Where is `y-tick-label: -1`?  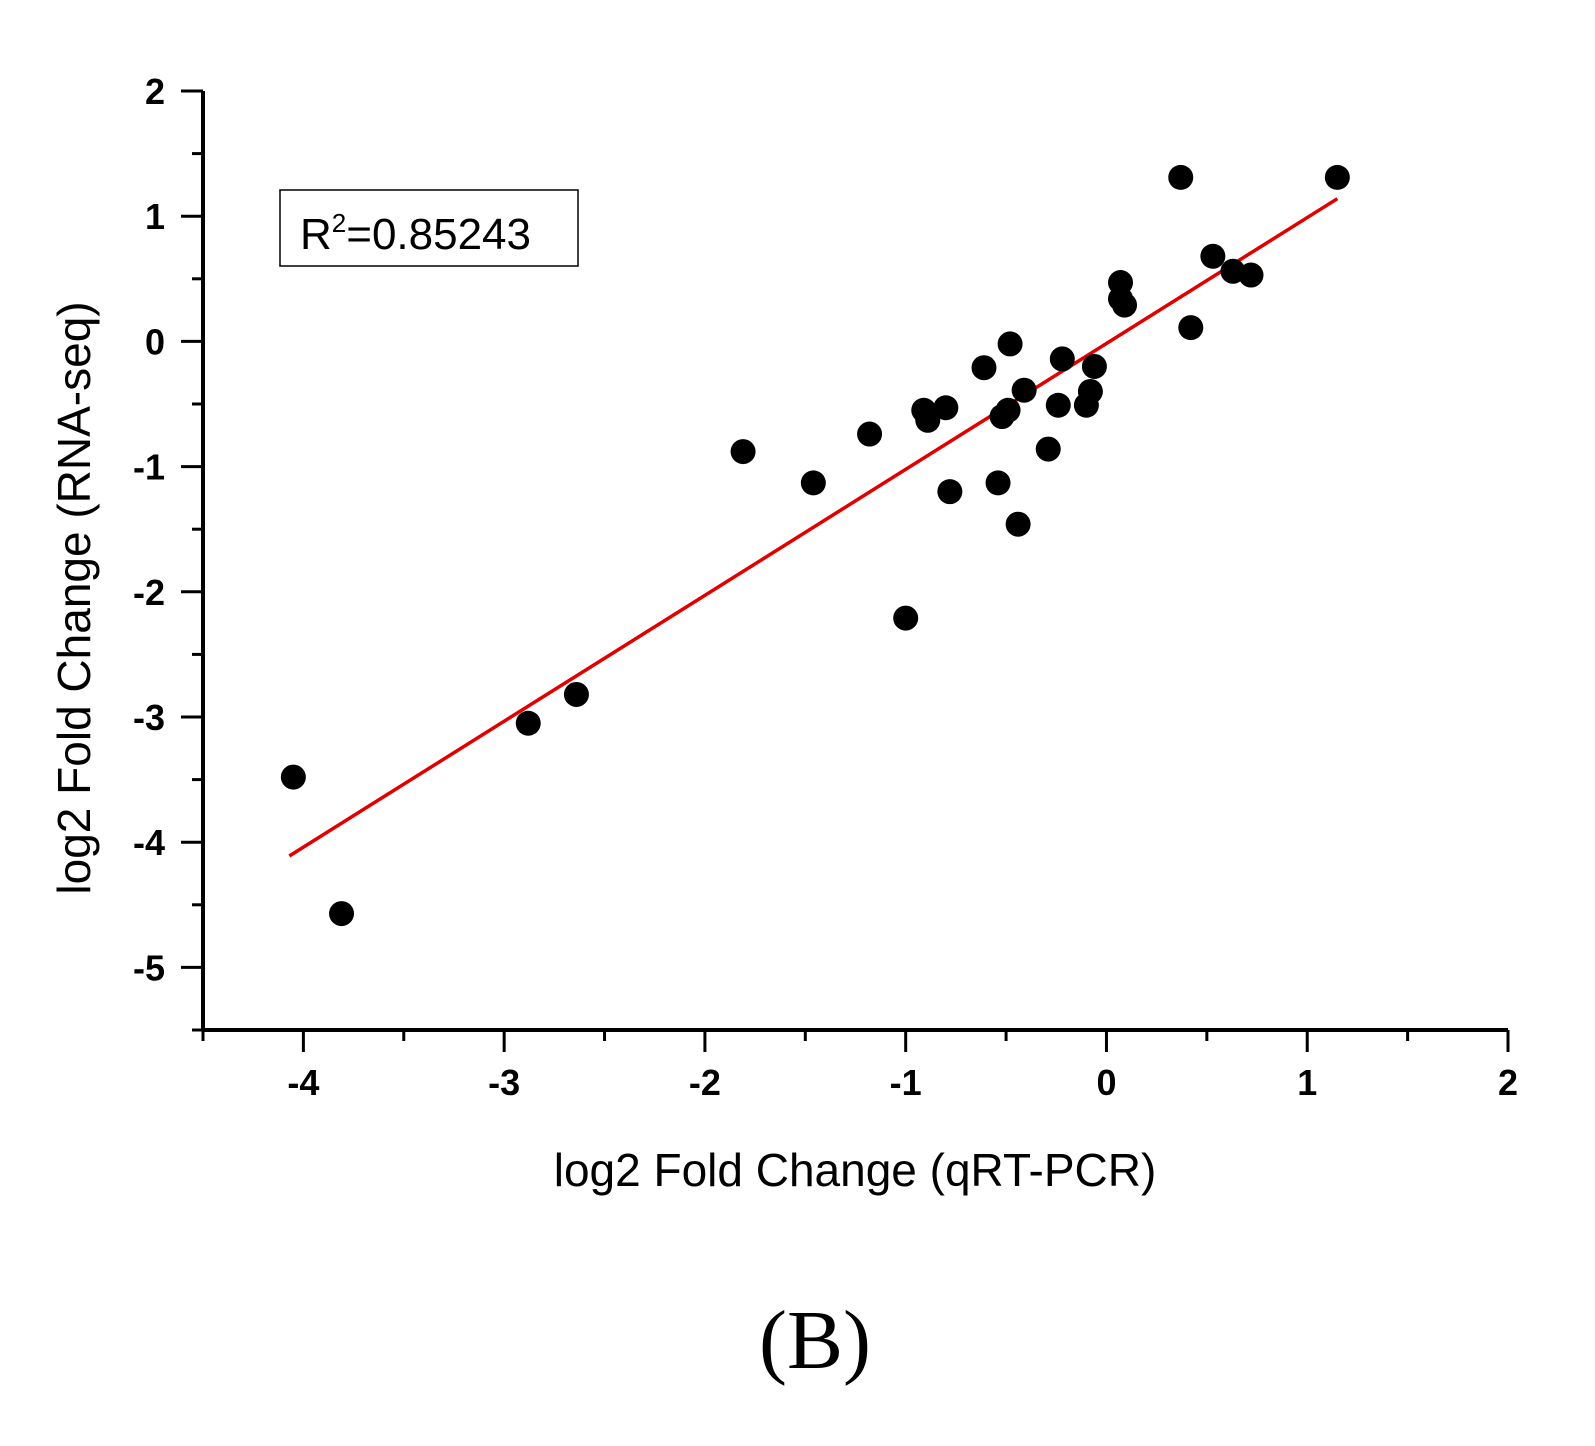 y-tick-label: -1 is located at coordinates (149, 467).